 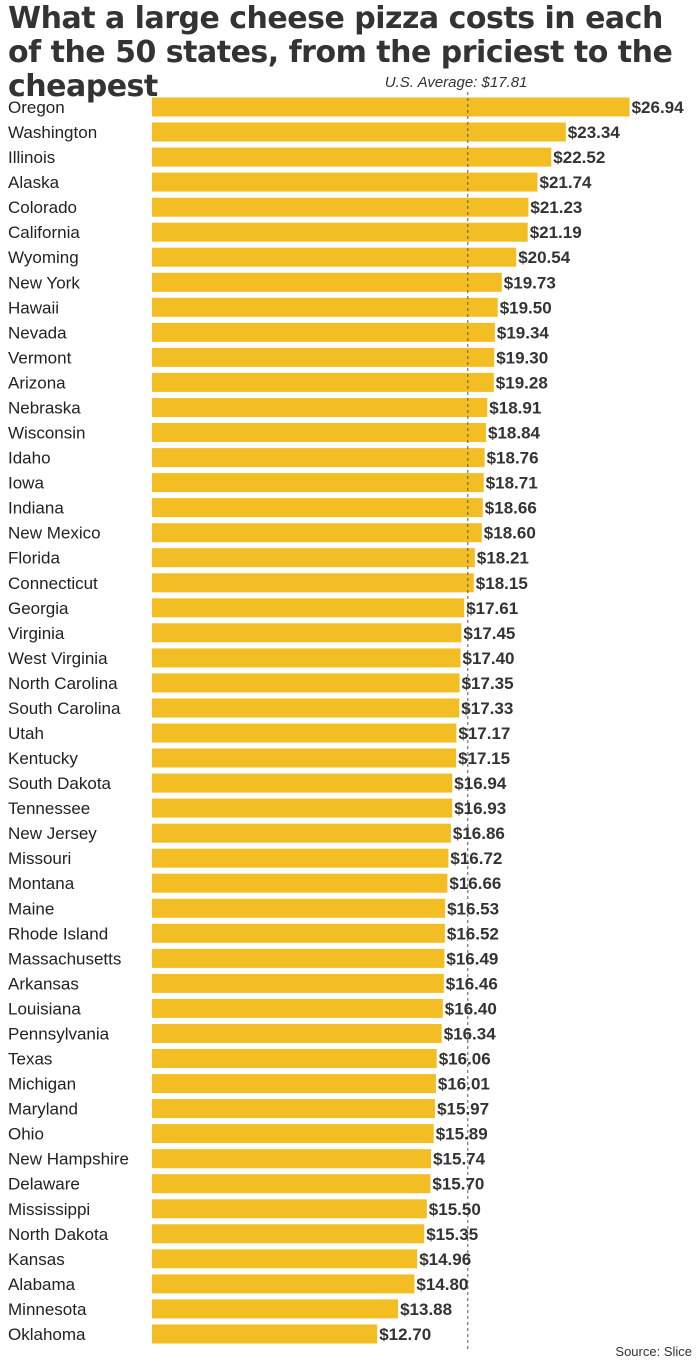 What do you see at coordinates (473, 908) in the screenshot?
I see `value-label-maine: $16.53` at bounding box center [473, 908].